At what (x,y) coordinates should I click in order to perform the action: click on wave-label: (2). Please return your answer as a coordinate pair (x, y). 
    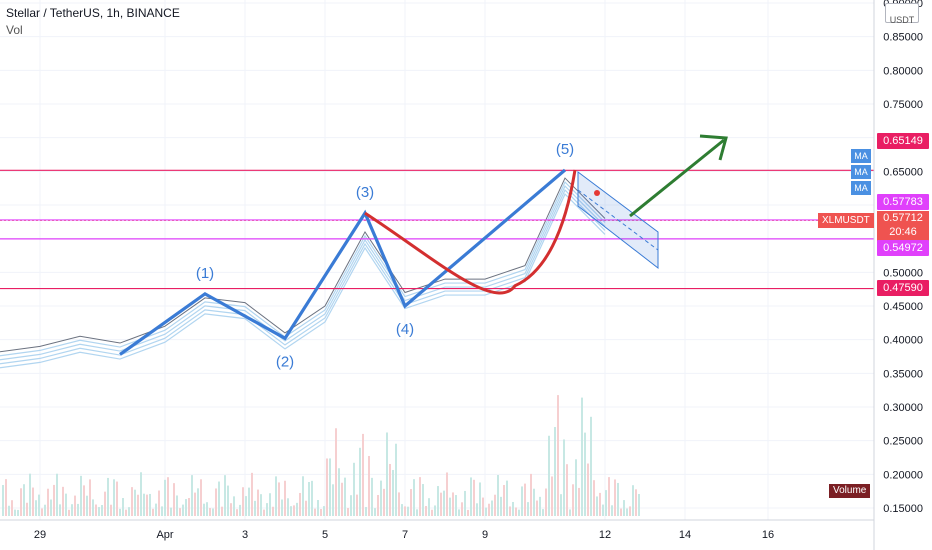
    Looking at the image, I should click on (285, 361).